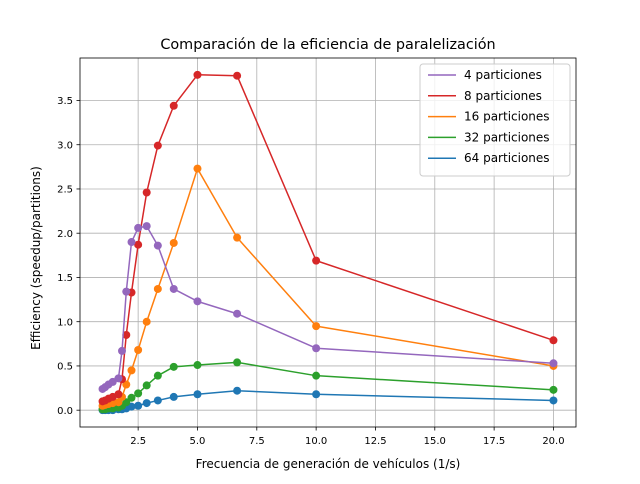 This screenshot has height=484, width=640. Describe the element at coordinates (553, 441) in the screenshot. I see `x-tick-label: 20.0` at that location.